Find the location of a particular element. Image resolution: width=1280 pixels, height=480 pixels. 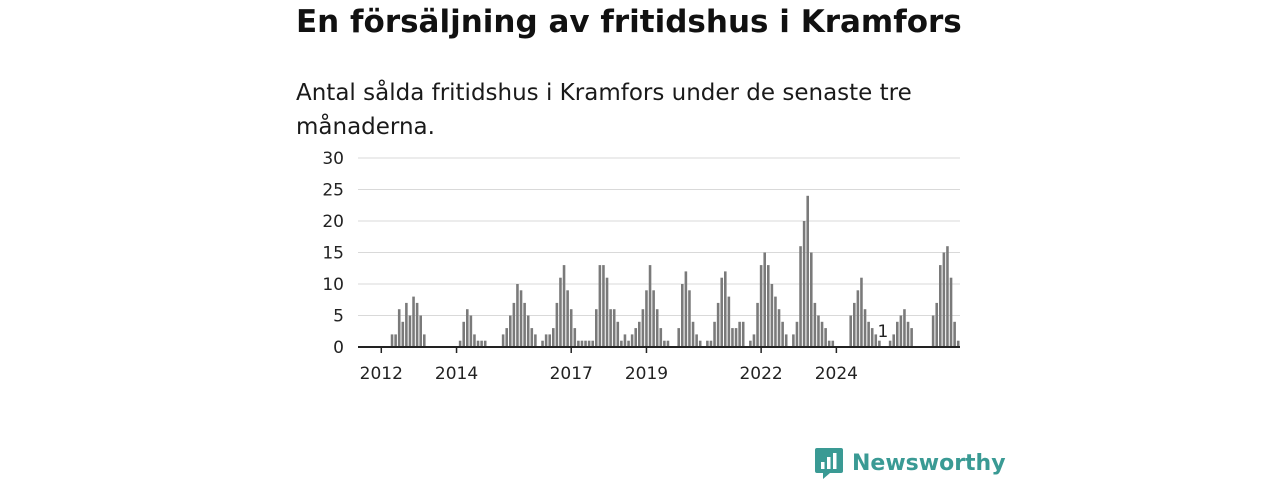

newsworthy-logo: Newsworthy is located at coordinates (910, 463).